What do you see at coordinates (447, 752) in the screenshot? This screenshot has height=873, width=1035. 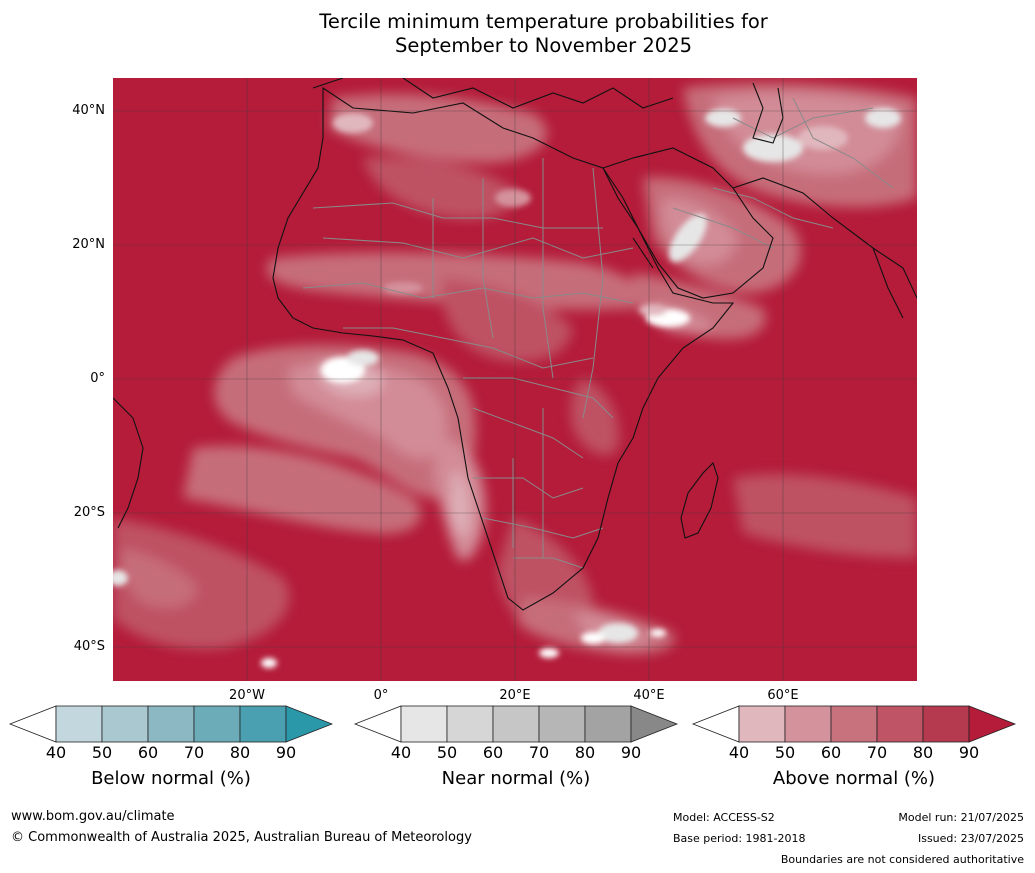 I see `legend-near-tick-50: 50` at bounding box center [447, 752].